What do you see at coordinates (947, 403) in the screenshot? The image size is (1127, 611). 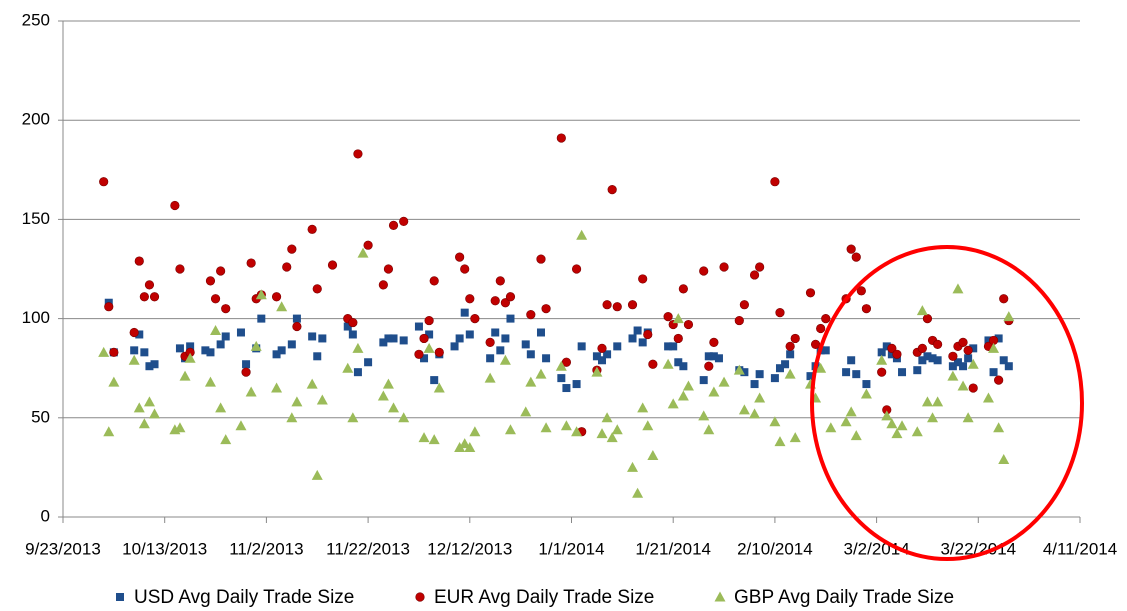 I see `highlight-ellipse` at bounding box center [947, 403].